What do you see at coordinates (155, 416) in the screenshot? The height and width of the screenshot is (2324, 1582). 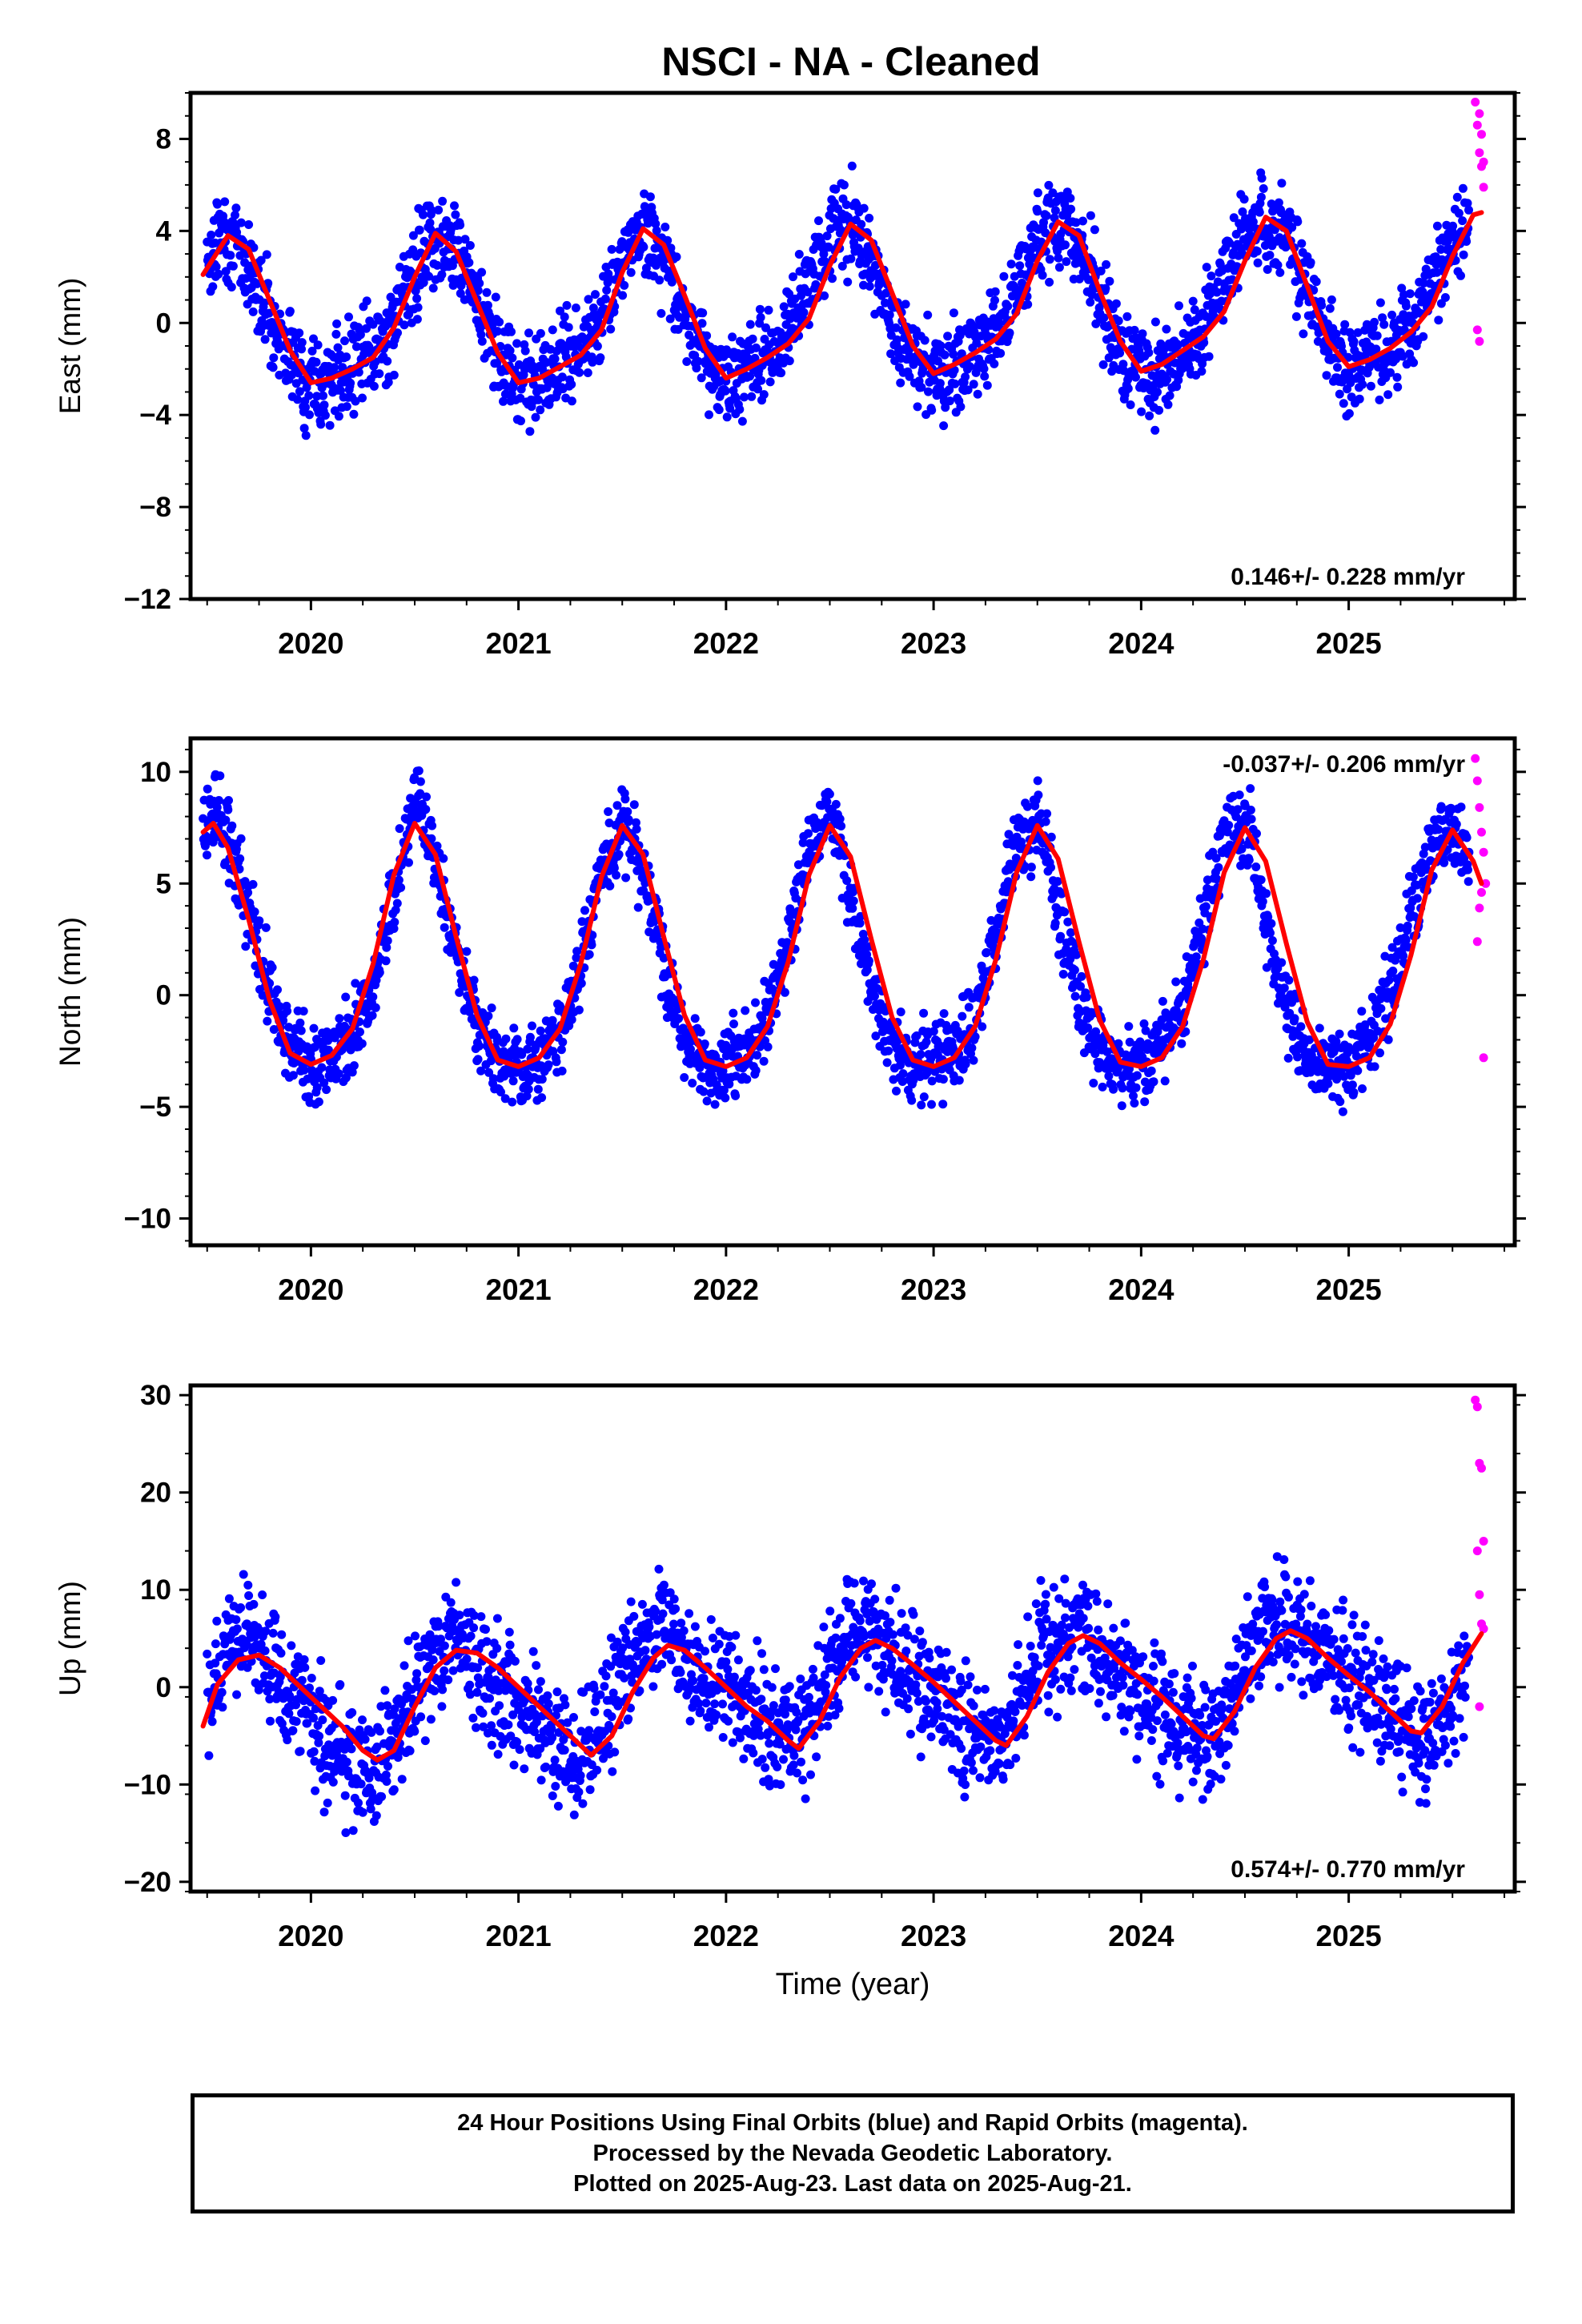 I see `east-ytick-label: −4` at bounding box center [155, 416].